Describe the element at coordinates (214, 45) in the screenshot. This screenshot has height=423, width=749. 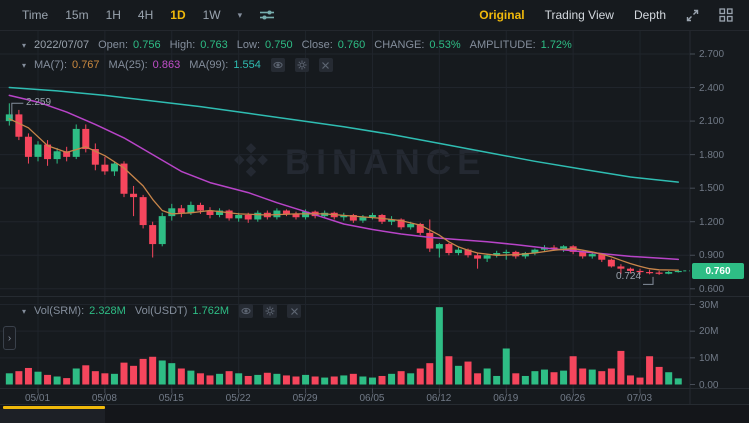
I see `high-value: 0.763` at that location.